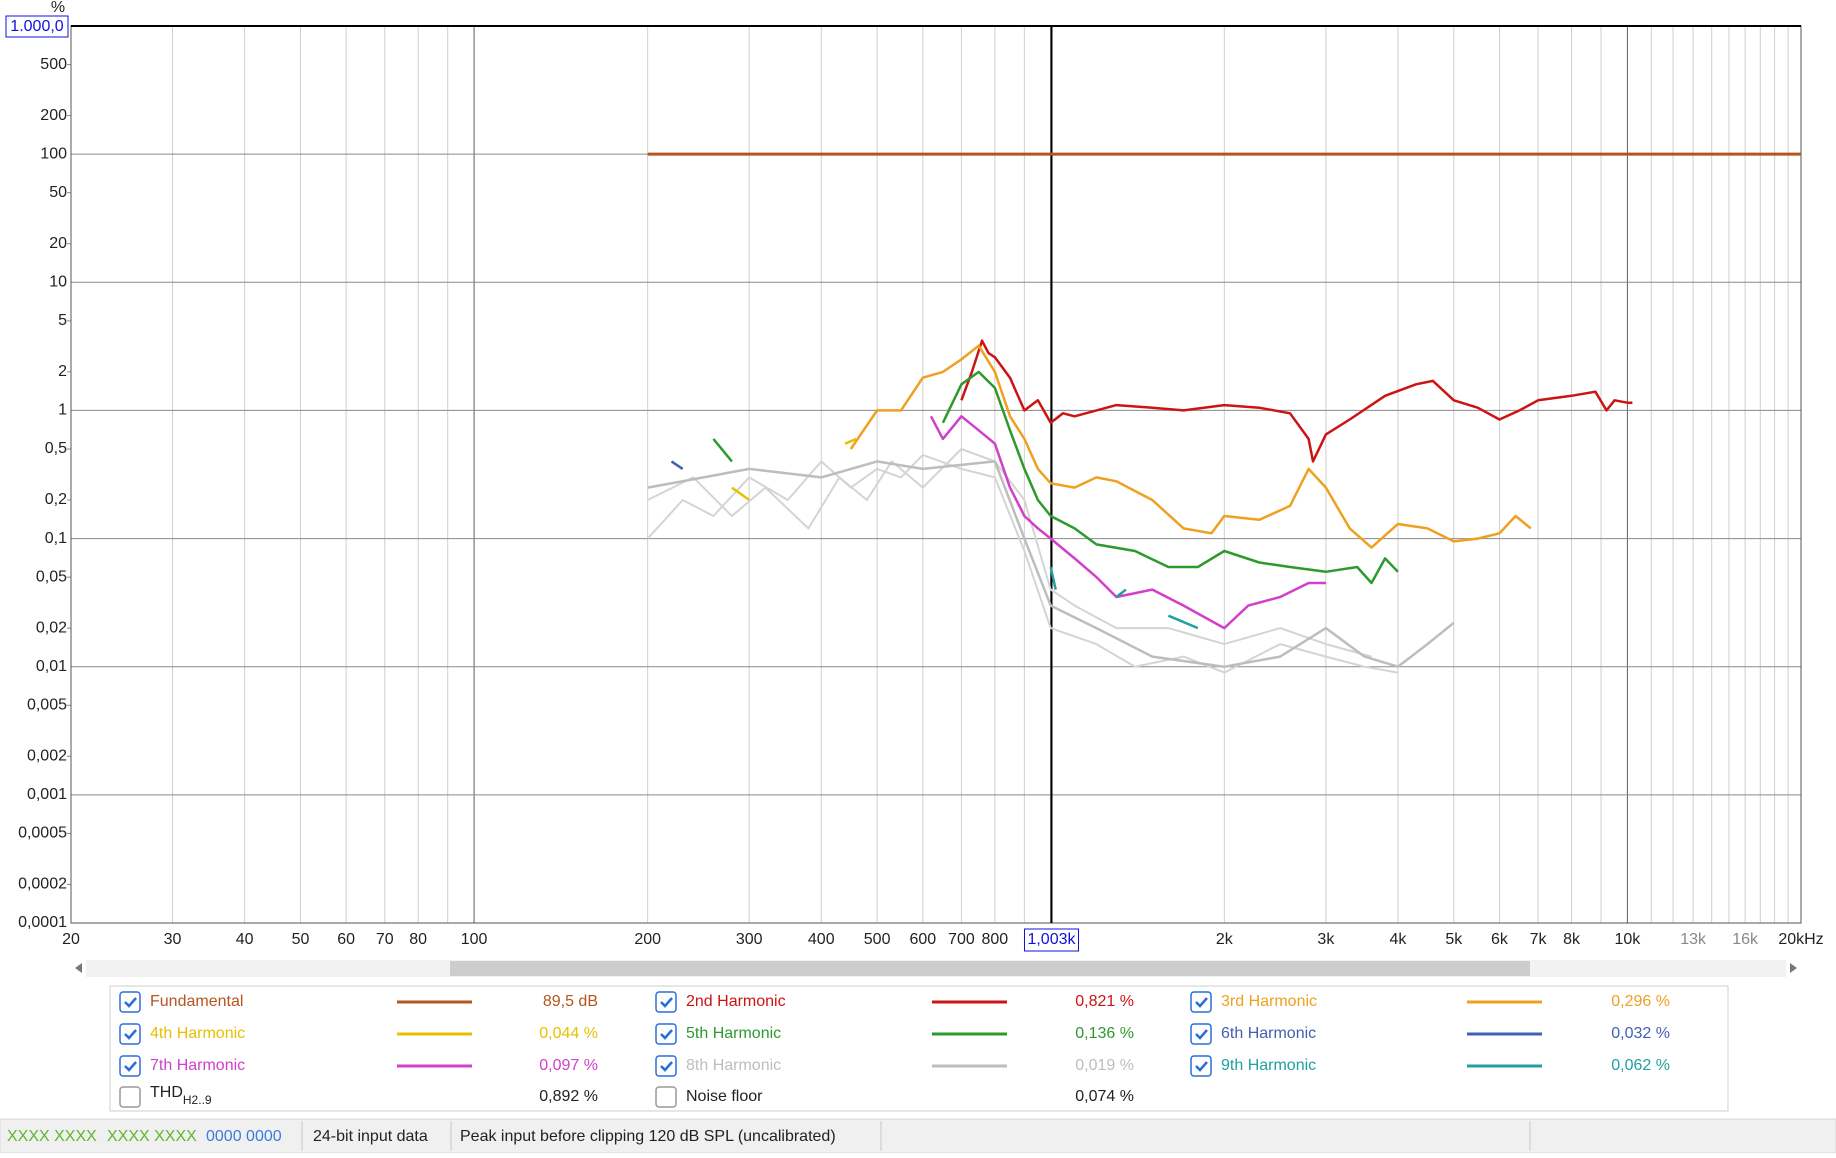  What do you see at coordinates (56, 499) in the screenshot?
I see `y-tick-label: 0,2` at bounding box center [56, 499].